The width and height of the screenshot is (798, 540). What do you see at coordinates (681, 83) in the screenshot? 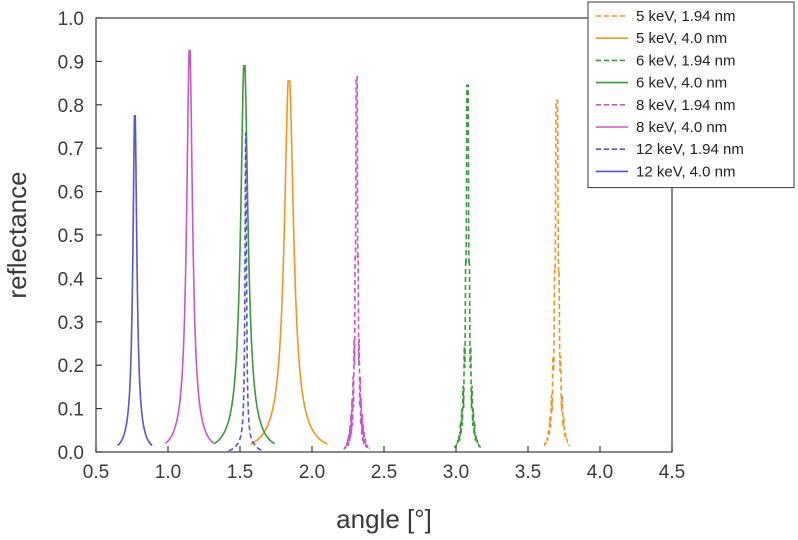
I see `legend-label: 6 keV, 4.0 nm` at bounding box center [681, 83].